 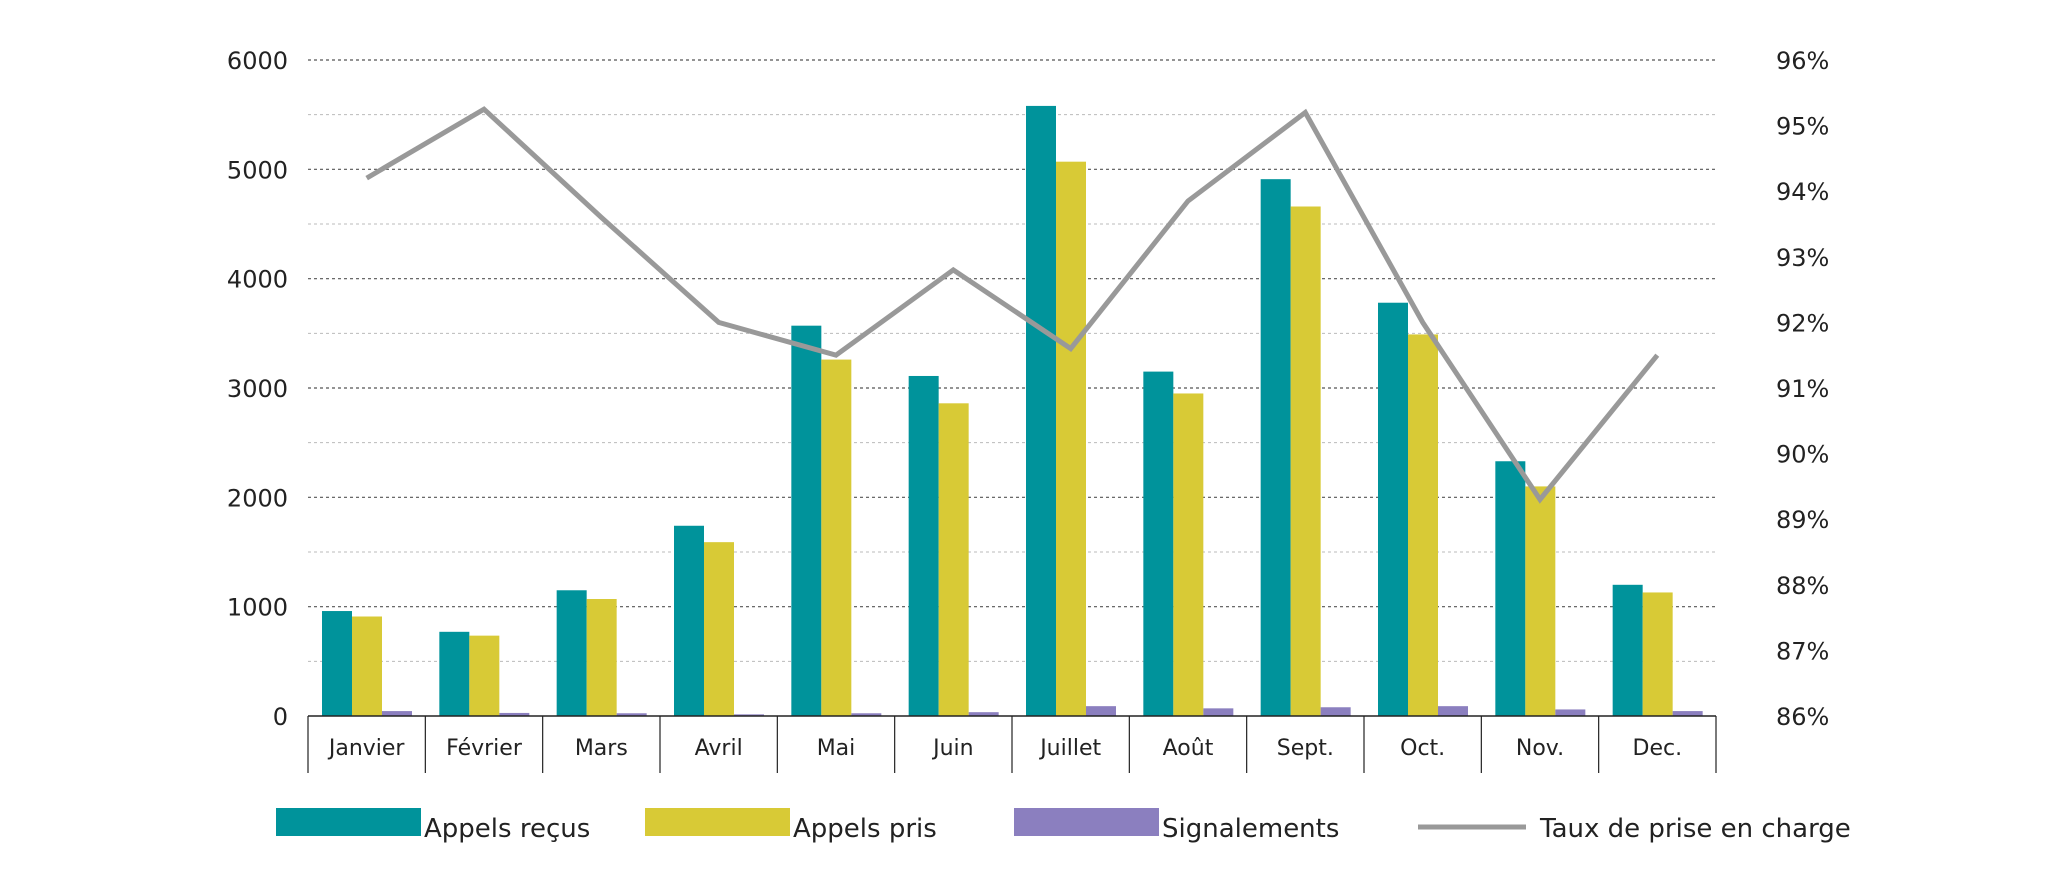 What do you see at coordinates (836, 748) in the screenshot?
I see `x-tick-label: Mai` at bounding box center [836, 748].